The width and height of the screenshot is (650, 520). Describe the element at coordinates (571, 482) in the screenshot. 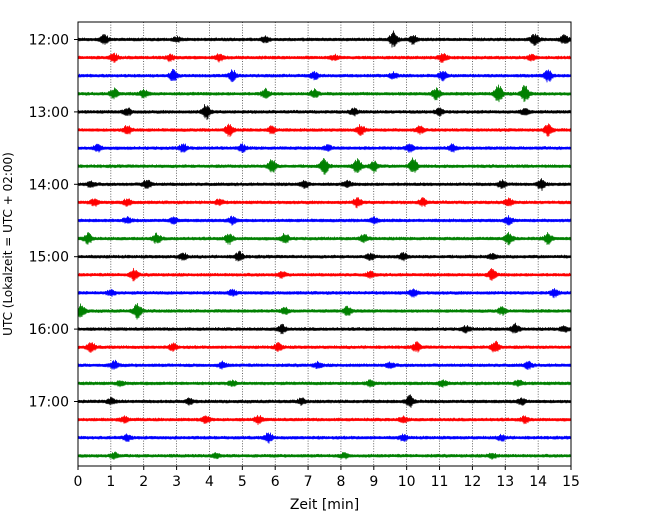

I see `x-tick-label: 15` at that location.